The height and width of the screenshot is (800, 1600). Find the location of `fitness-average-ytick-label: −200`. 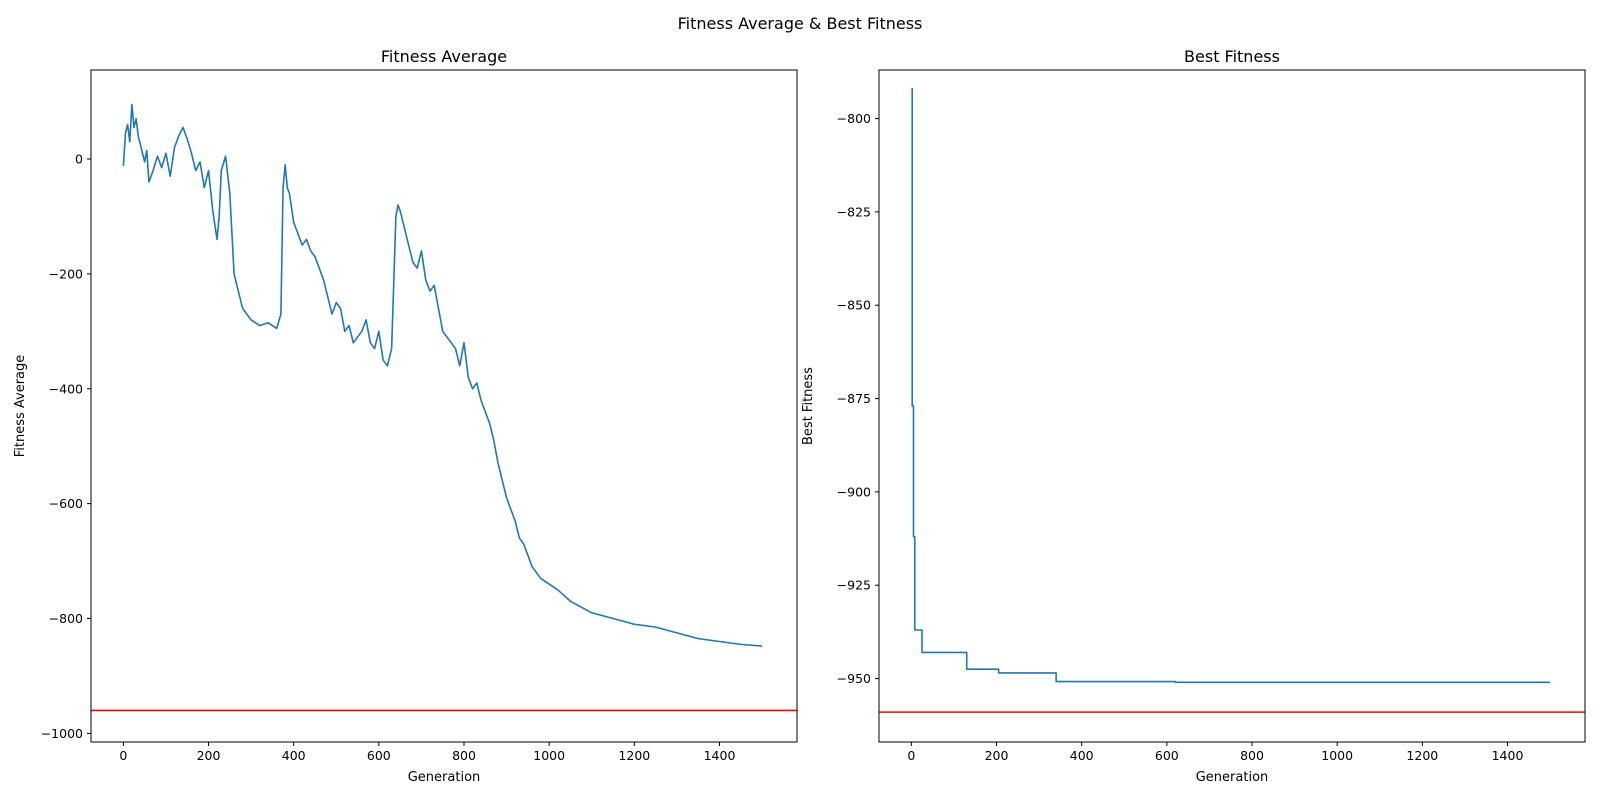

fitness-average-ytick-label: −200 is located at coordinates (66, 273).